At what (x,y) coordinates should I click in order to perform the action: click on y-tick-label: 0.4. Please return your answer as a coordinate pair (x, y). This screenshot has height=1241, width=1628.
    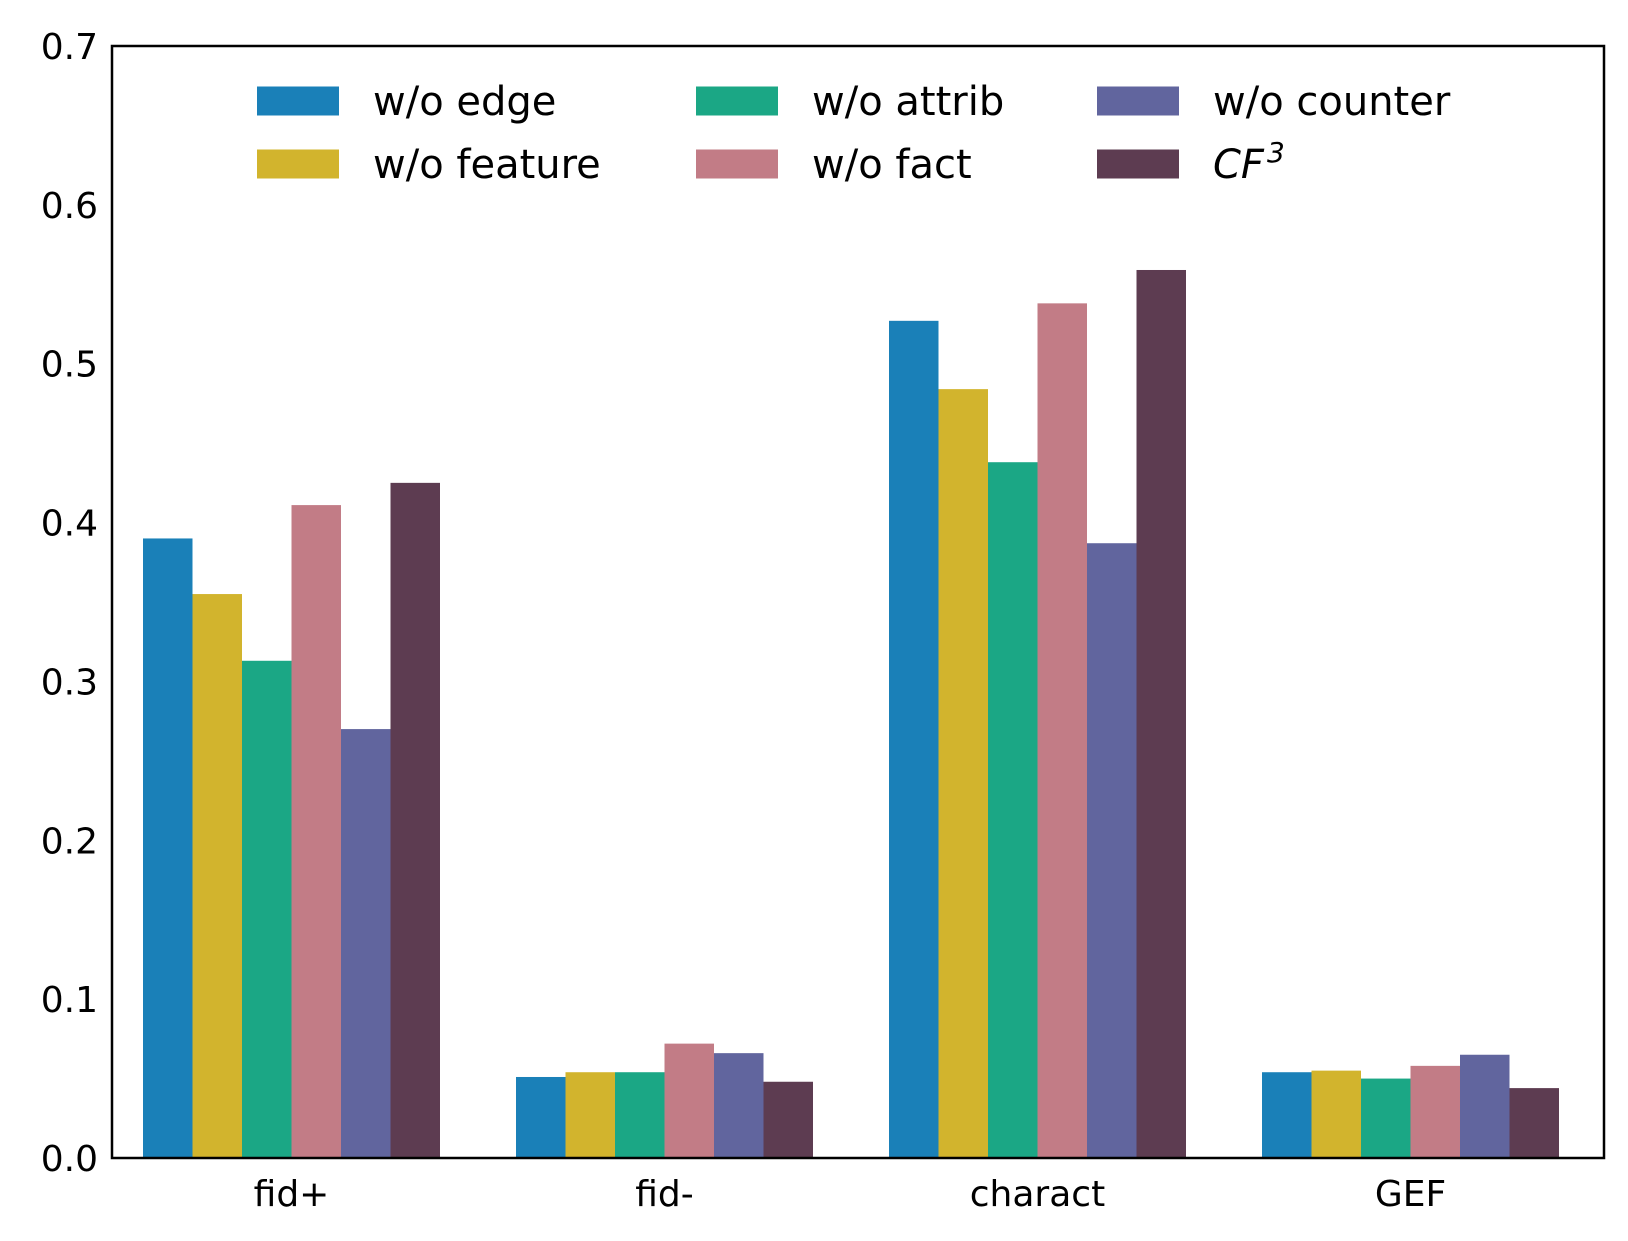
    Looking at the image, I should click on (69, 524).